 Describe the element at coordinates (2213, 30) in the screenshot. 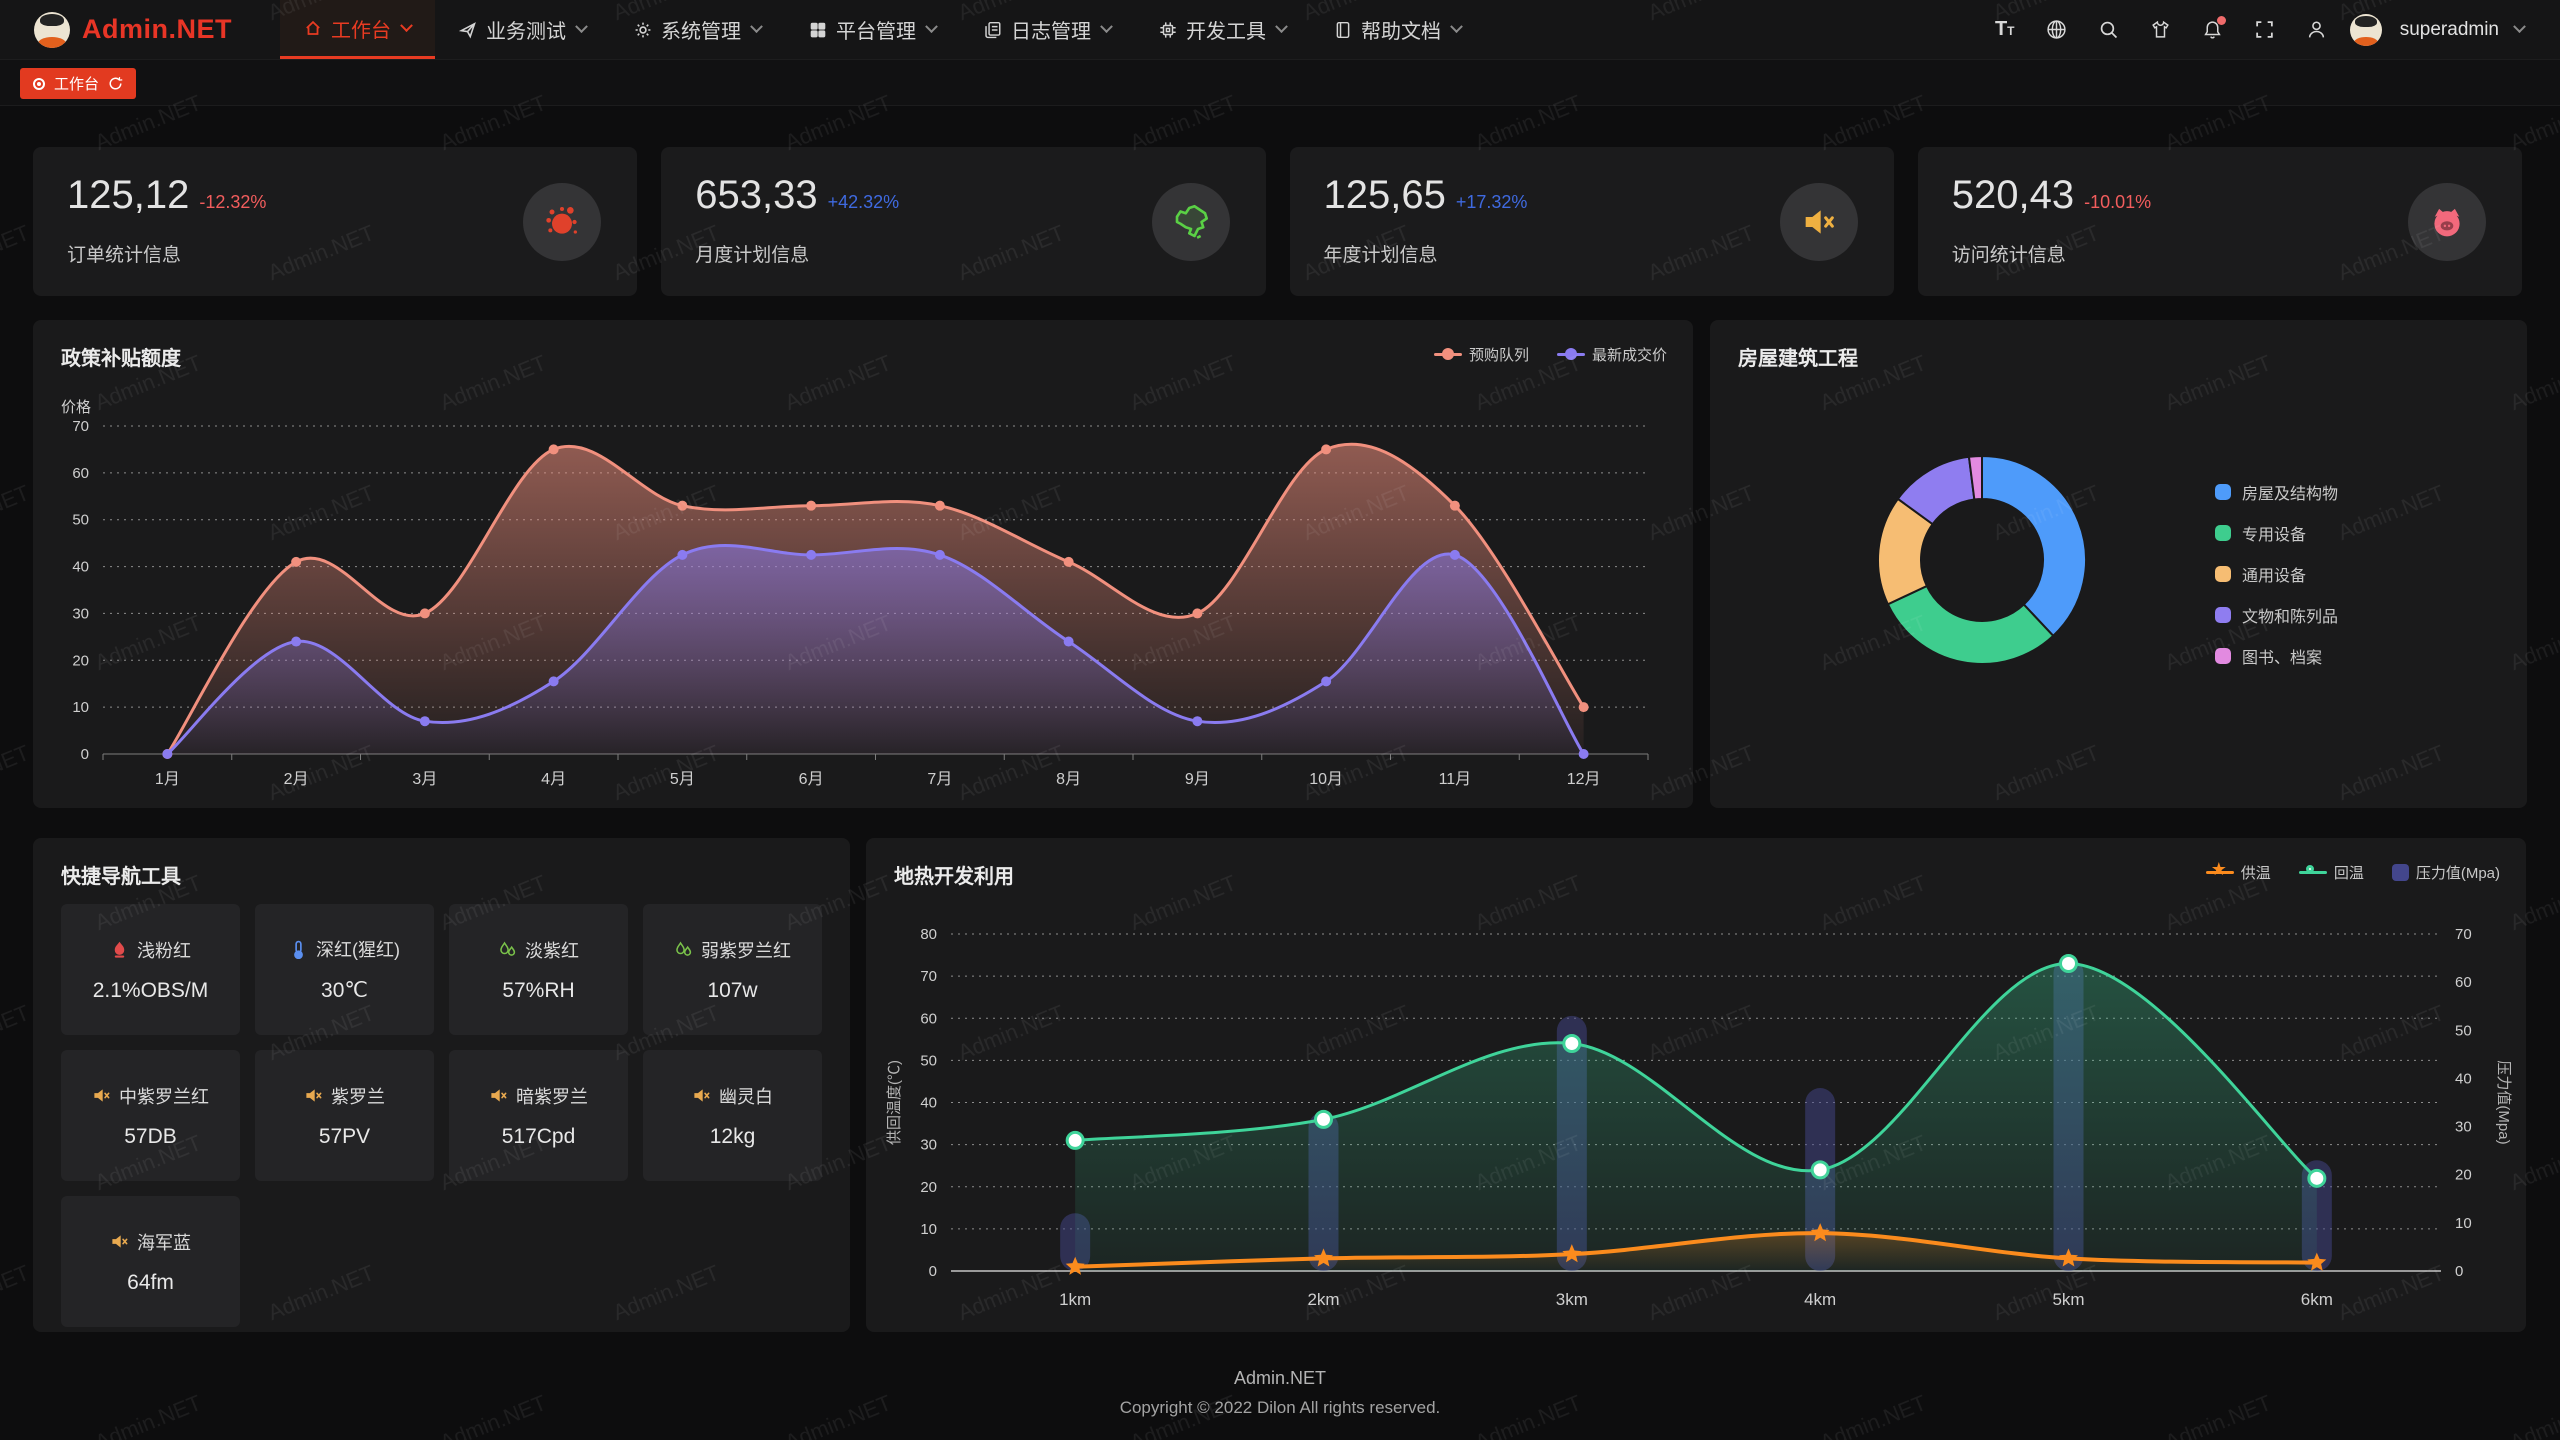

I see `notification-bell-icon` at that location.